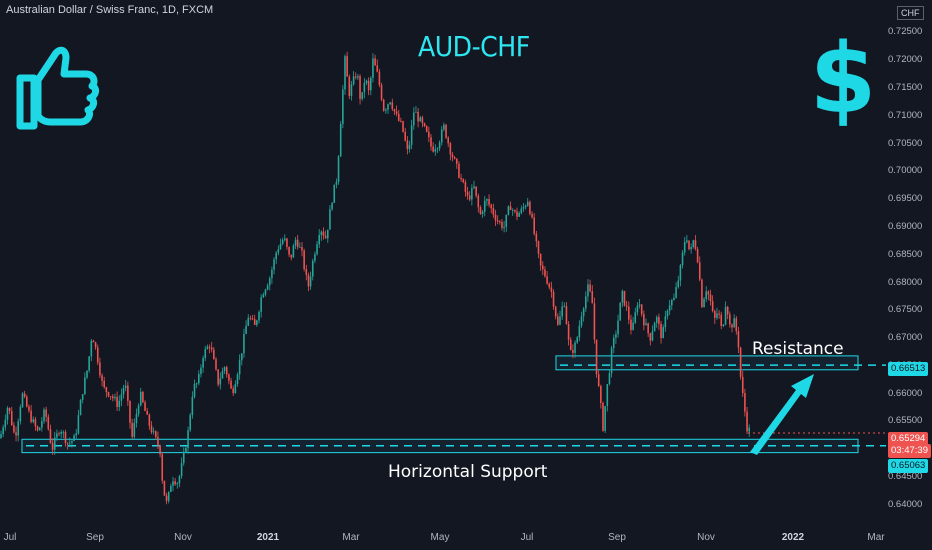  What do you see at coordinates (468, 472) in the screenshot?
I see `support-label: Horizontal Support` at bounding box center [468, 472].